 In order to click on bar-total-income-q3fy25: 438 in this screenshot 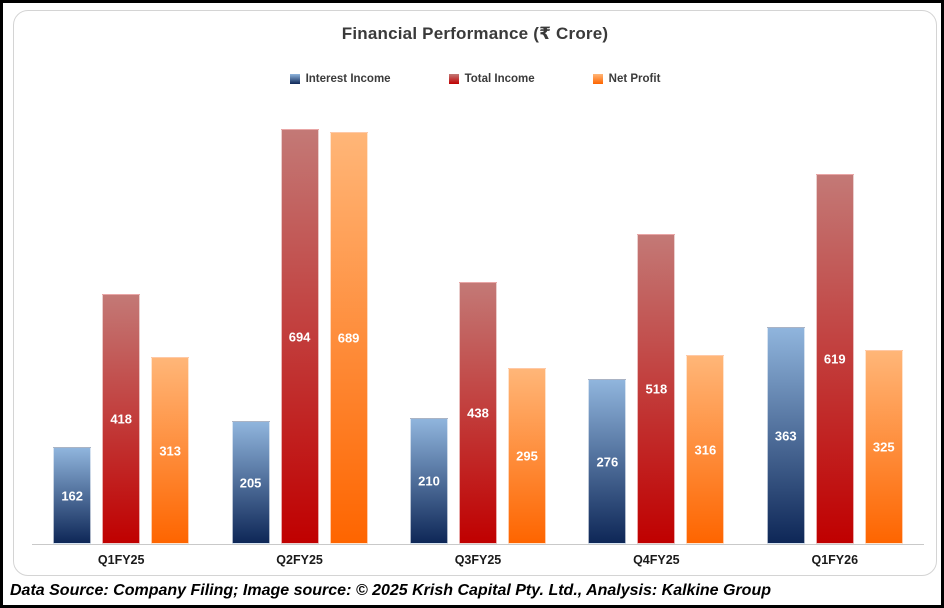, I will do `click(477, 413)`.